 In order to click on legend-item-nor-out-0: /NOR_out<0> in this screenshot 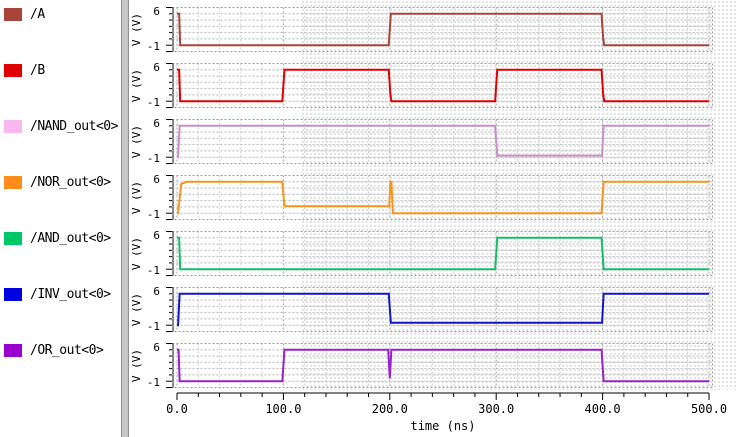, I will do `click(57, 182)`.